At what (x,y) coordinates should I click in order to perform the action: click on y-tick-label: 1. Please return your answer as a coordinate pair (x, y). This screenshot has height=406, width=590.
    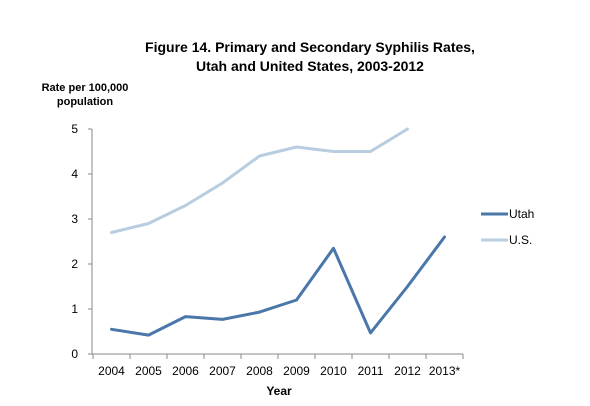
    Looking at the image, I should click on (74, 309).